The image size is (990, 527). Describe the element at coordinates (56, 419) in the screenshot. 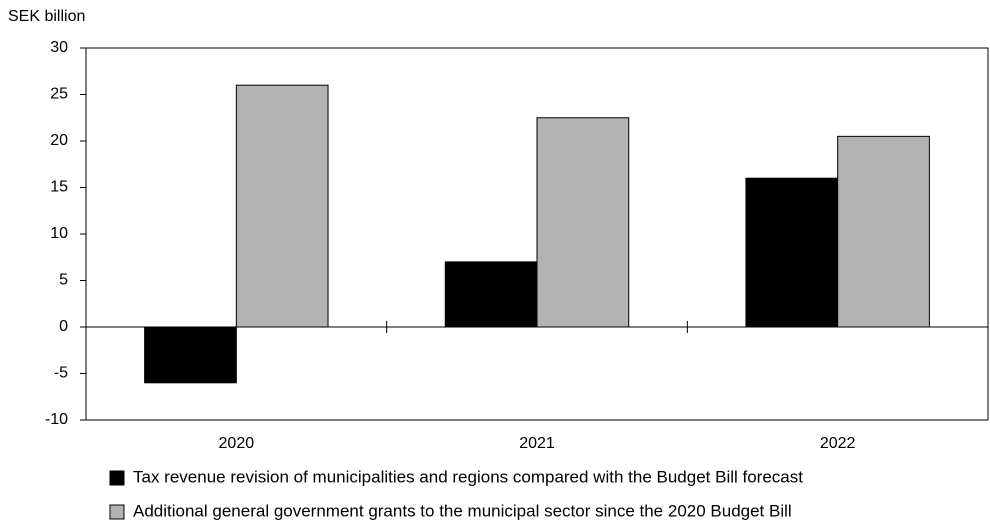

I see `y-tick-label: -10` at that location.